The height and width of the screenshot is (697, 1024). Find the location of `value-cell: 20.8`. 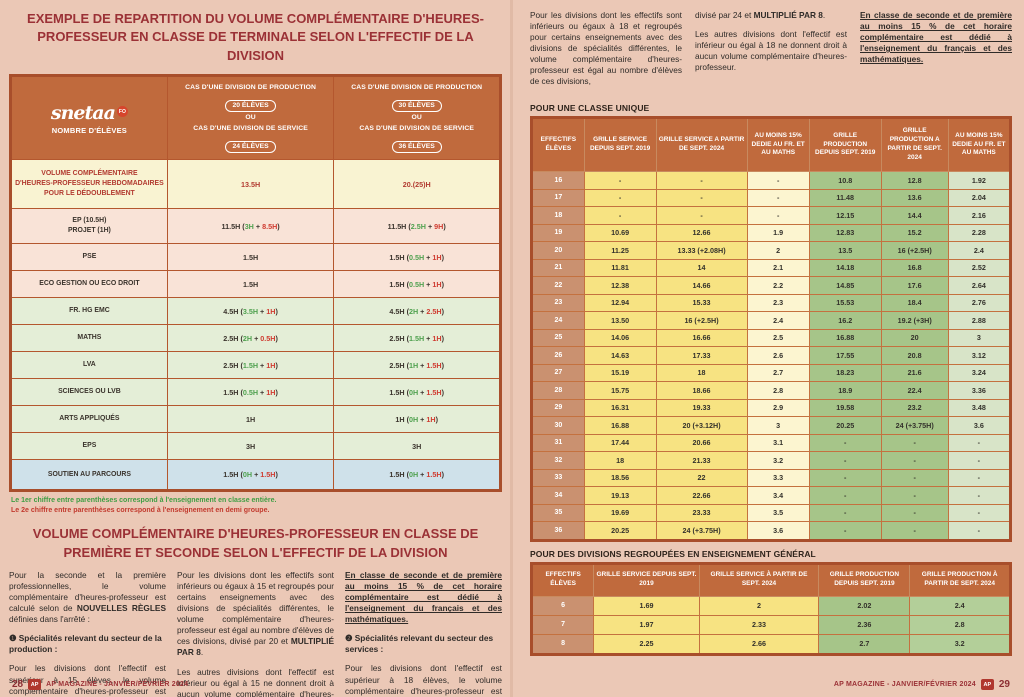

value-cell: 20.8 is located at coordinates (914, 355).